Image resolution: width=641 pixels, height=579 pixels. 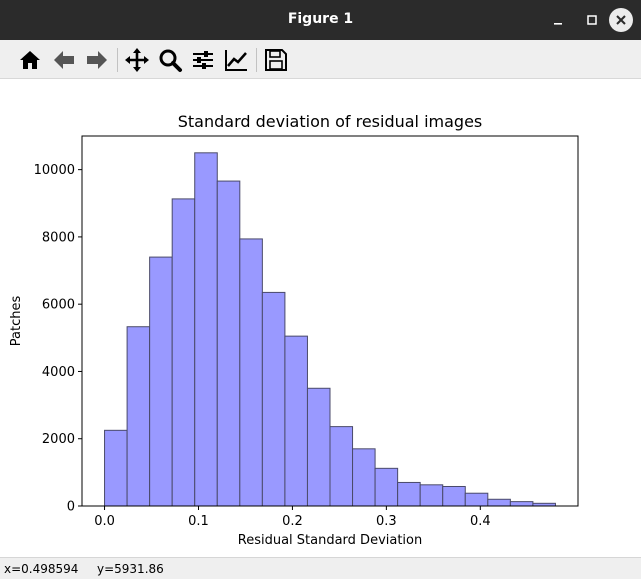 I want to click on y-tick-label: 6000, so click(x=58, y=305).